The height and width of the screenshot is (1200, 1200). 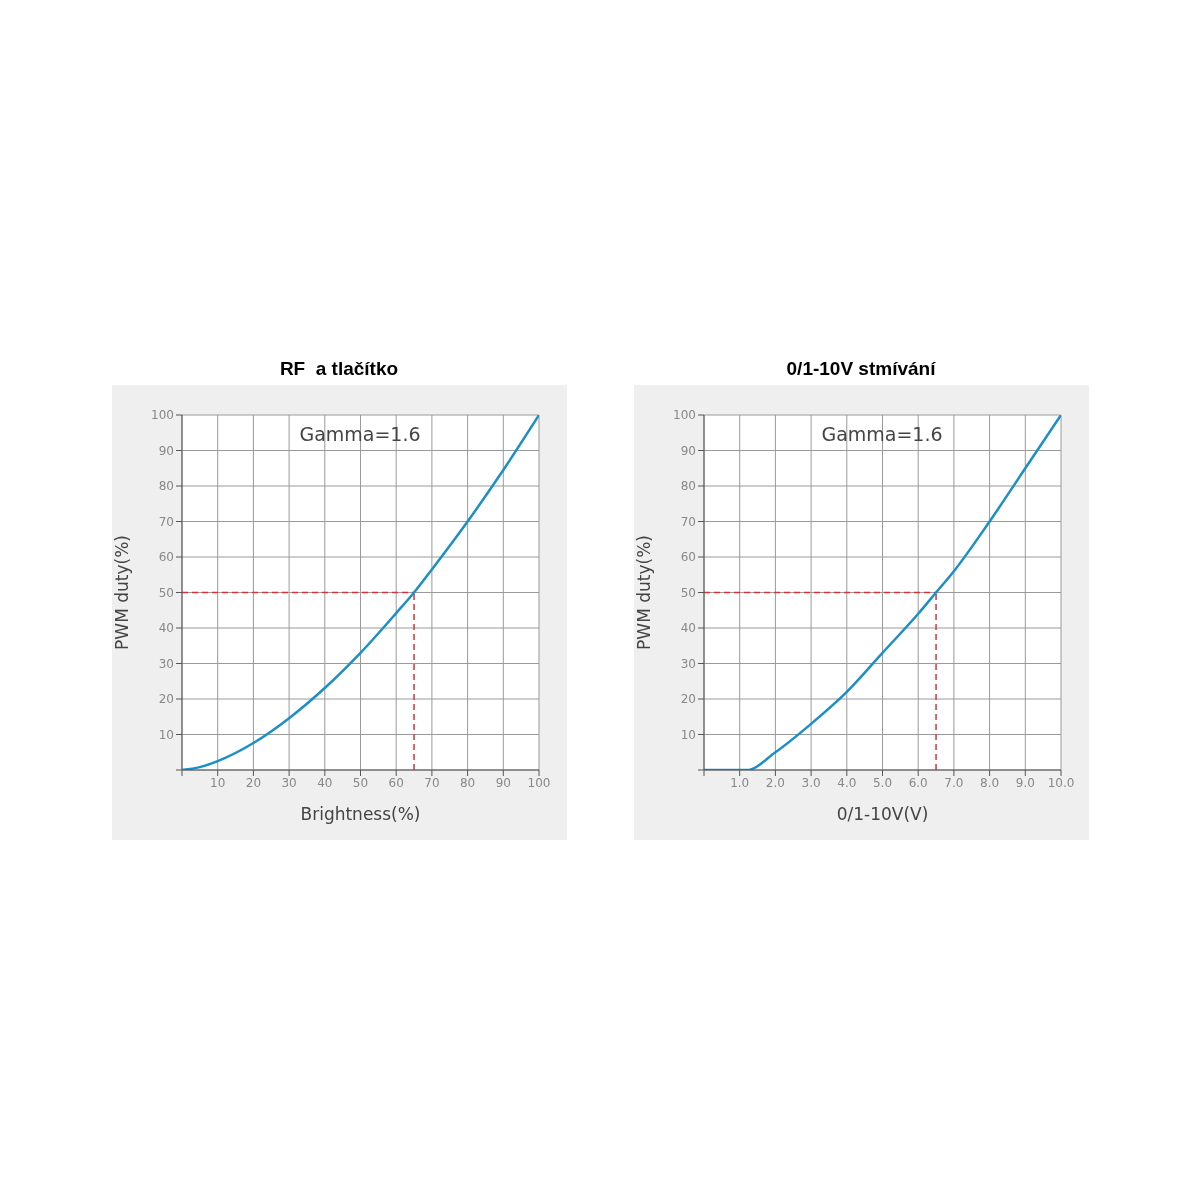 I want to click on x-tick-label: 90, so click(x=503, y=782).